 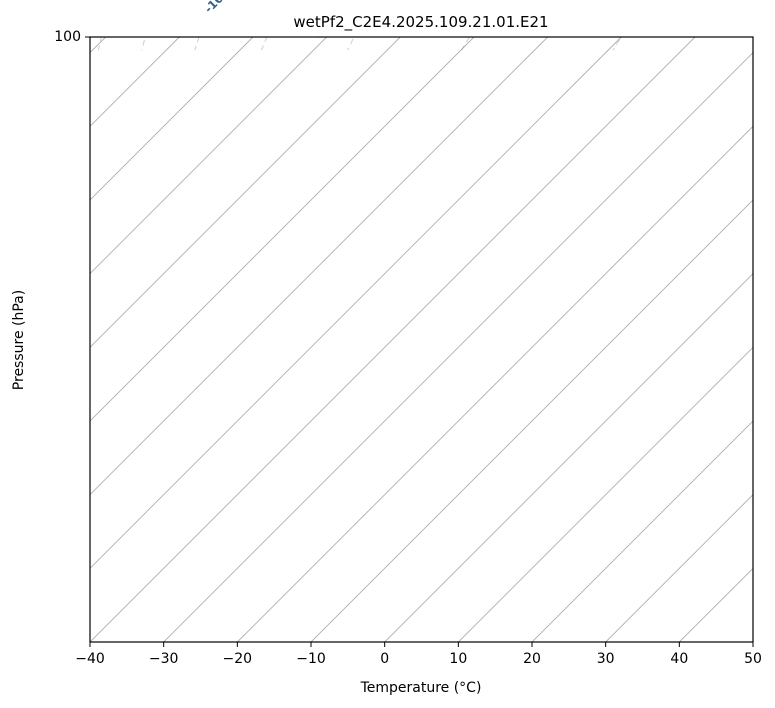 I want to click on x-tick-label: −20, so click(x=238, y=659).